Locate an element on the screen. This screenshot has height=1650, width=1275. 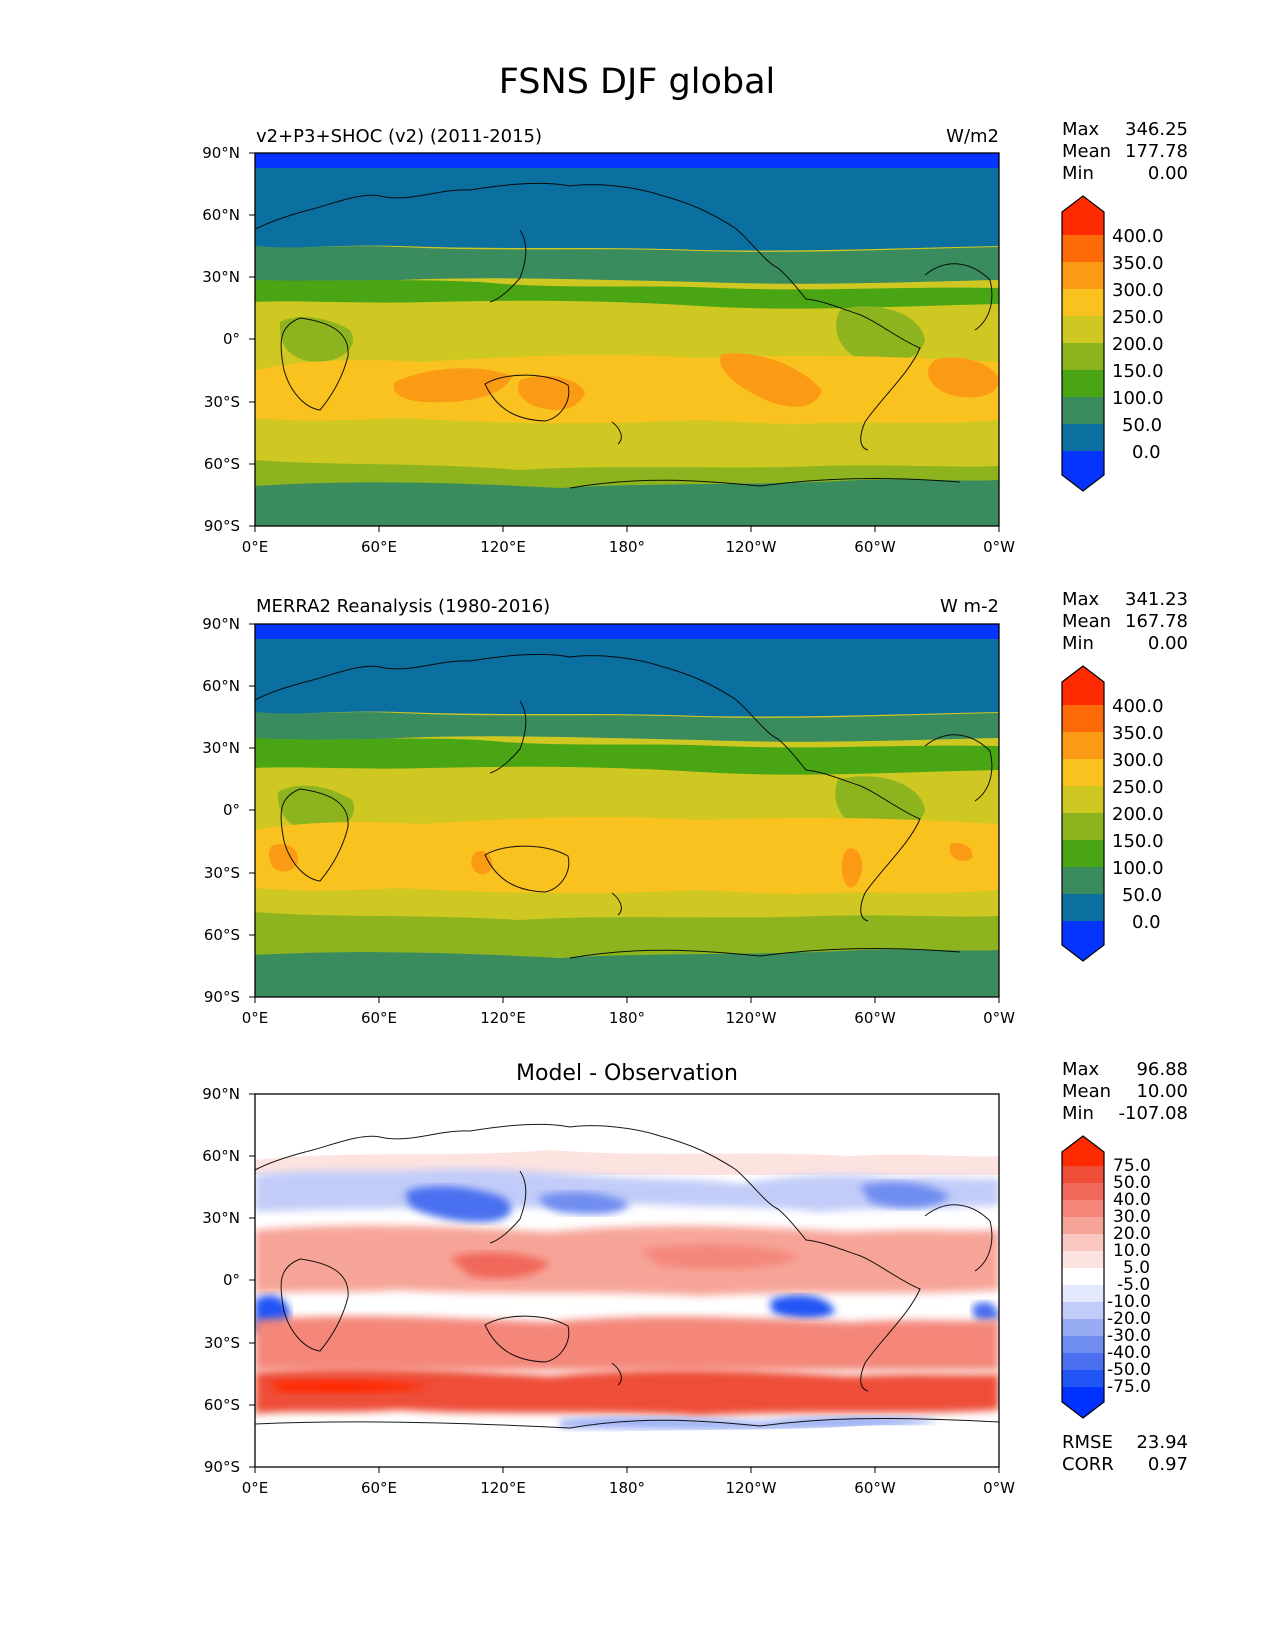
field-band-high-lat-n is located at coordinates (627, 209).